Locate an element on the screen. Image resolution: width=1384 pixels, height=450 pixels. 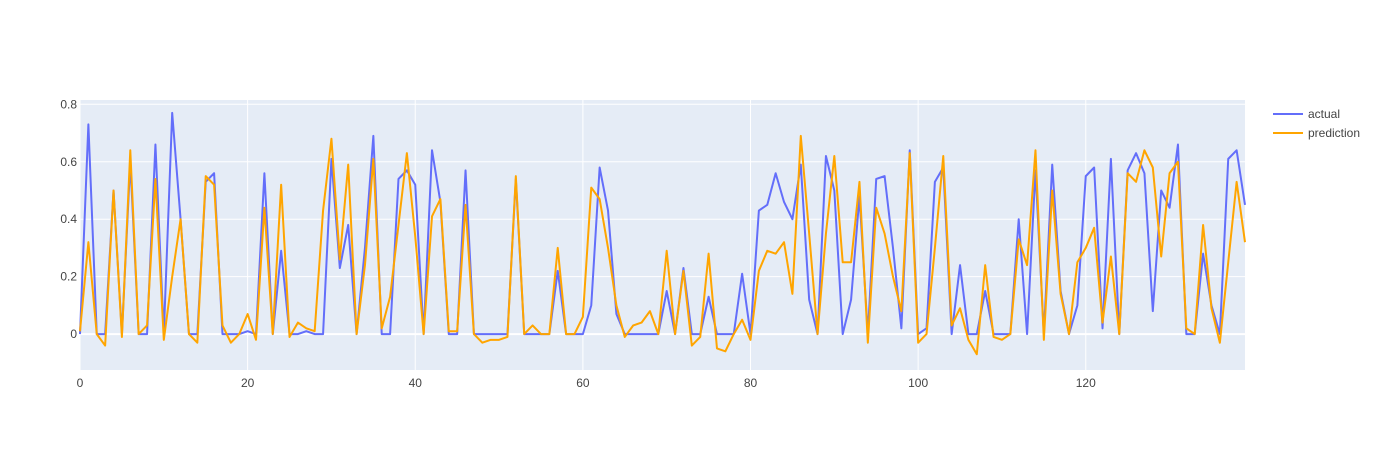
x-tick-label: 120 is located at coordinates (1086, 383).